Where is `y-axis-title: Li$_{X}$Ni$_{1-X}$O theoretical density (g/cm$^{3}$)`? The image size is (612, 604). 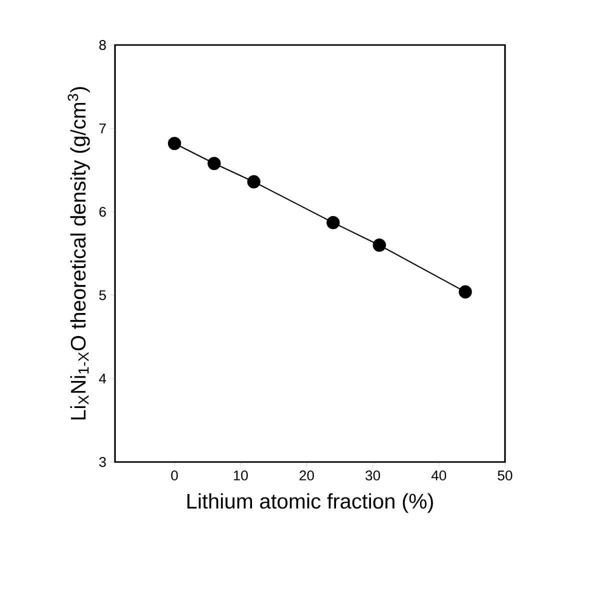 y-axis-title: Li$_{X}$Ni$_{1-X}$O theoretical density (g/cm$^{3}$) is located at coordinates (79, 253).